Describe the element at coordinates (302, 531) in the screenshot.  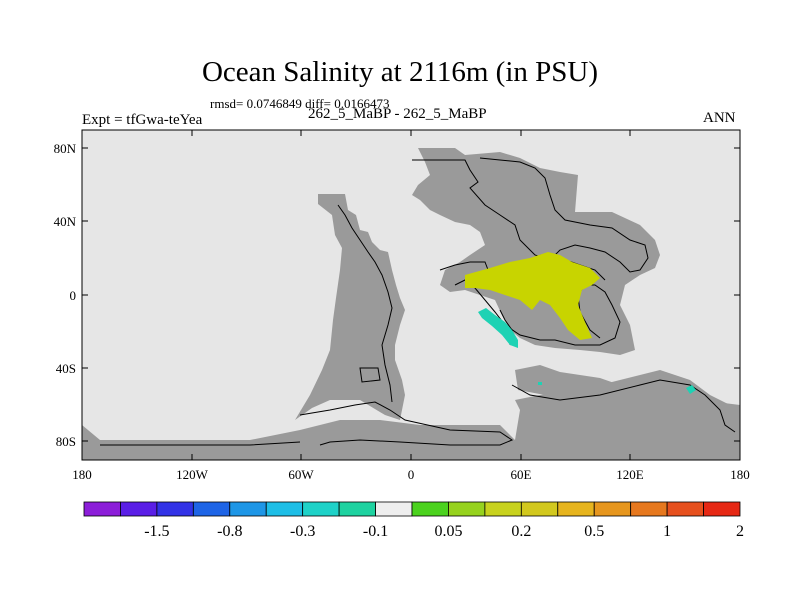
I see `colorbar-label: -0.3` at that location.